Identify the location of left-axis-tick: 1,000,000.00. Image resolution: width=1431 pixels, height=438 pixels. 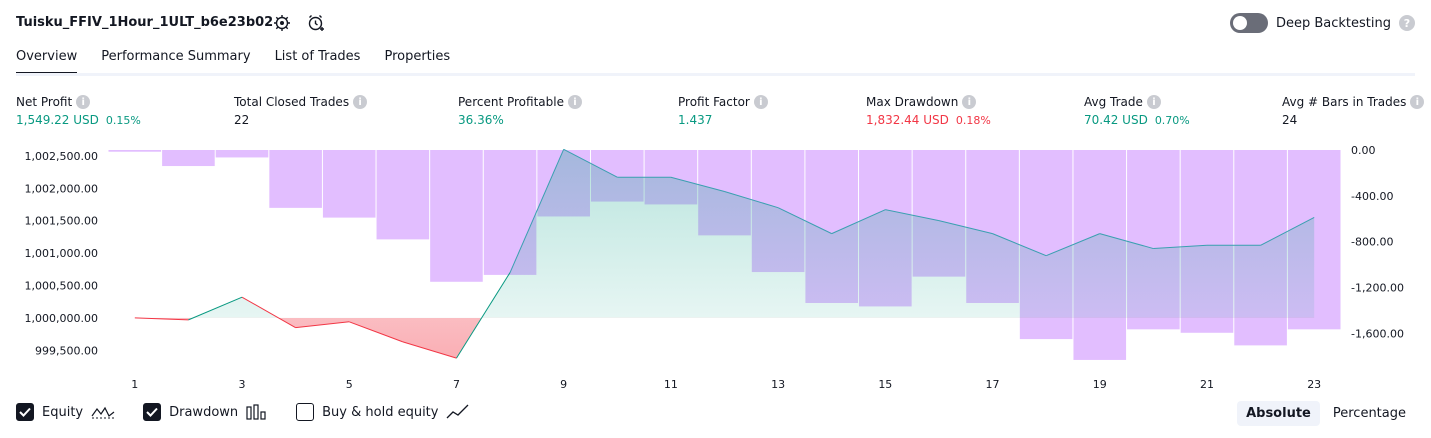
(61, 318).